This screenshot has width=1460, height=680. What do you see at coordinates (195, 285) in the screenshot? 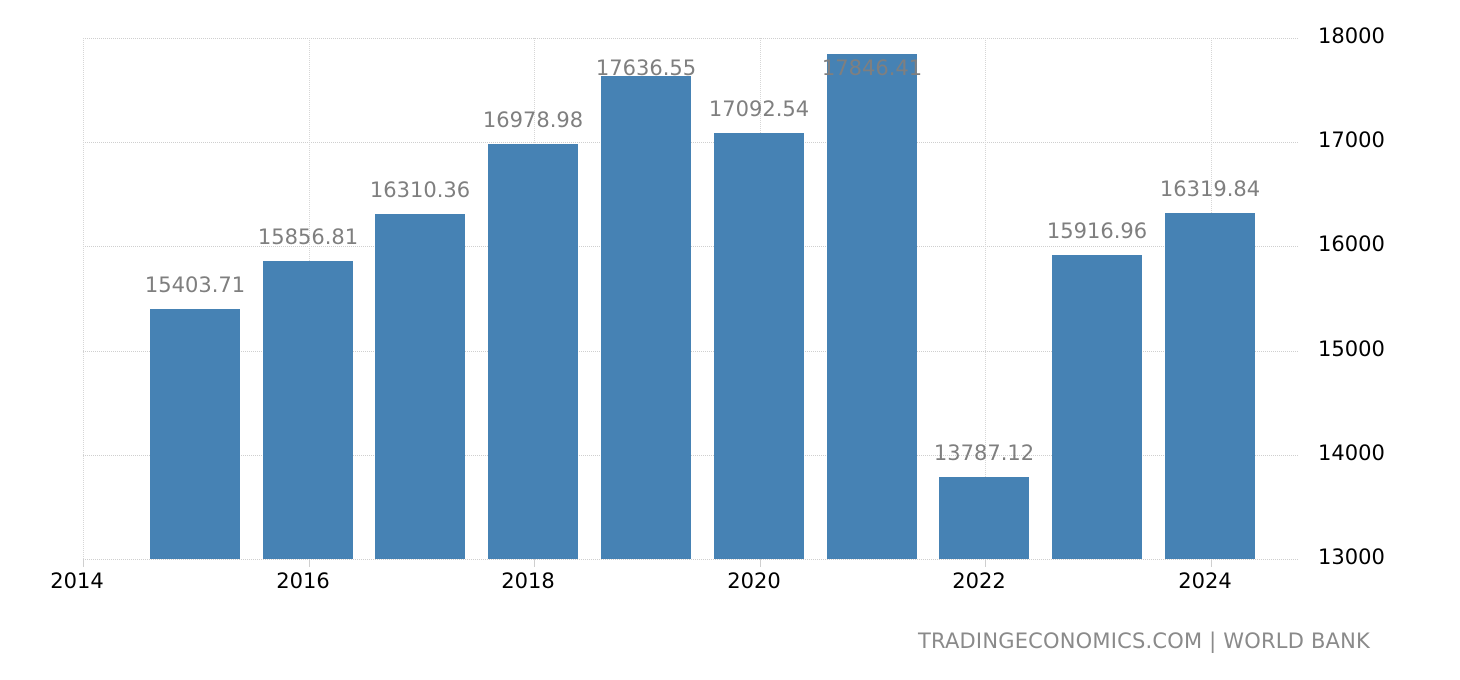
I see `bar-value-label: 15403.71` at bounding box center [195, 285].